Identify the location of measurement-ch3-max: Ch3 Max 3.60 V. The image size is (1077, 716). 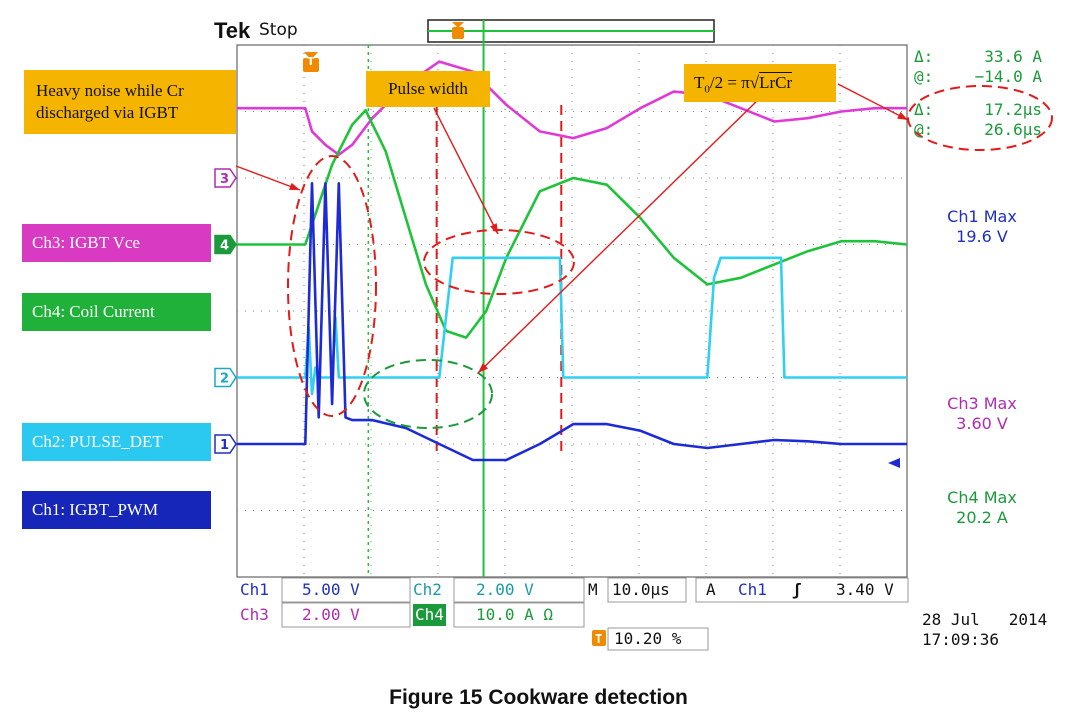
(982, 414).